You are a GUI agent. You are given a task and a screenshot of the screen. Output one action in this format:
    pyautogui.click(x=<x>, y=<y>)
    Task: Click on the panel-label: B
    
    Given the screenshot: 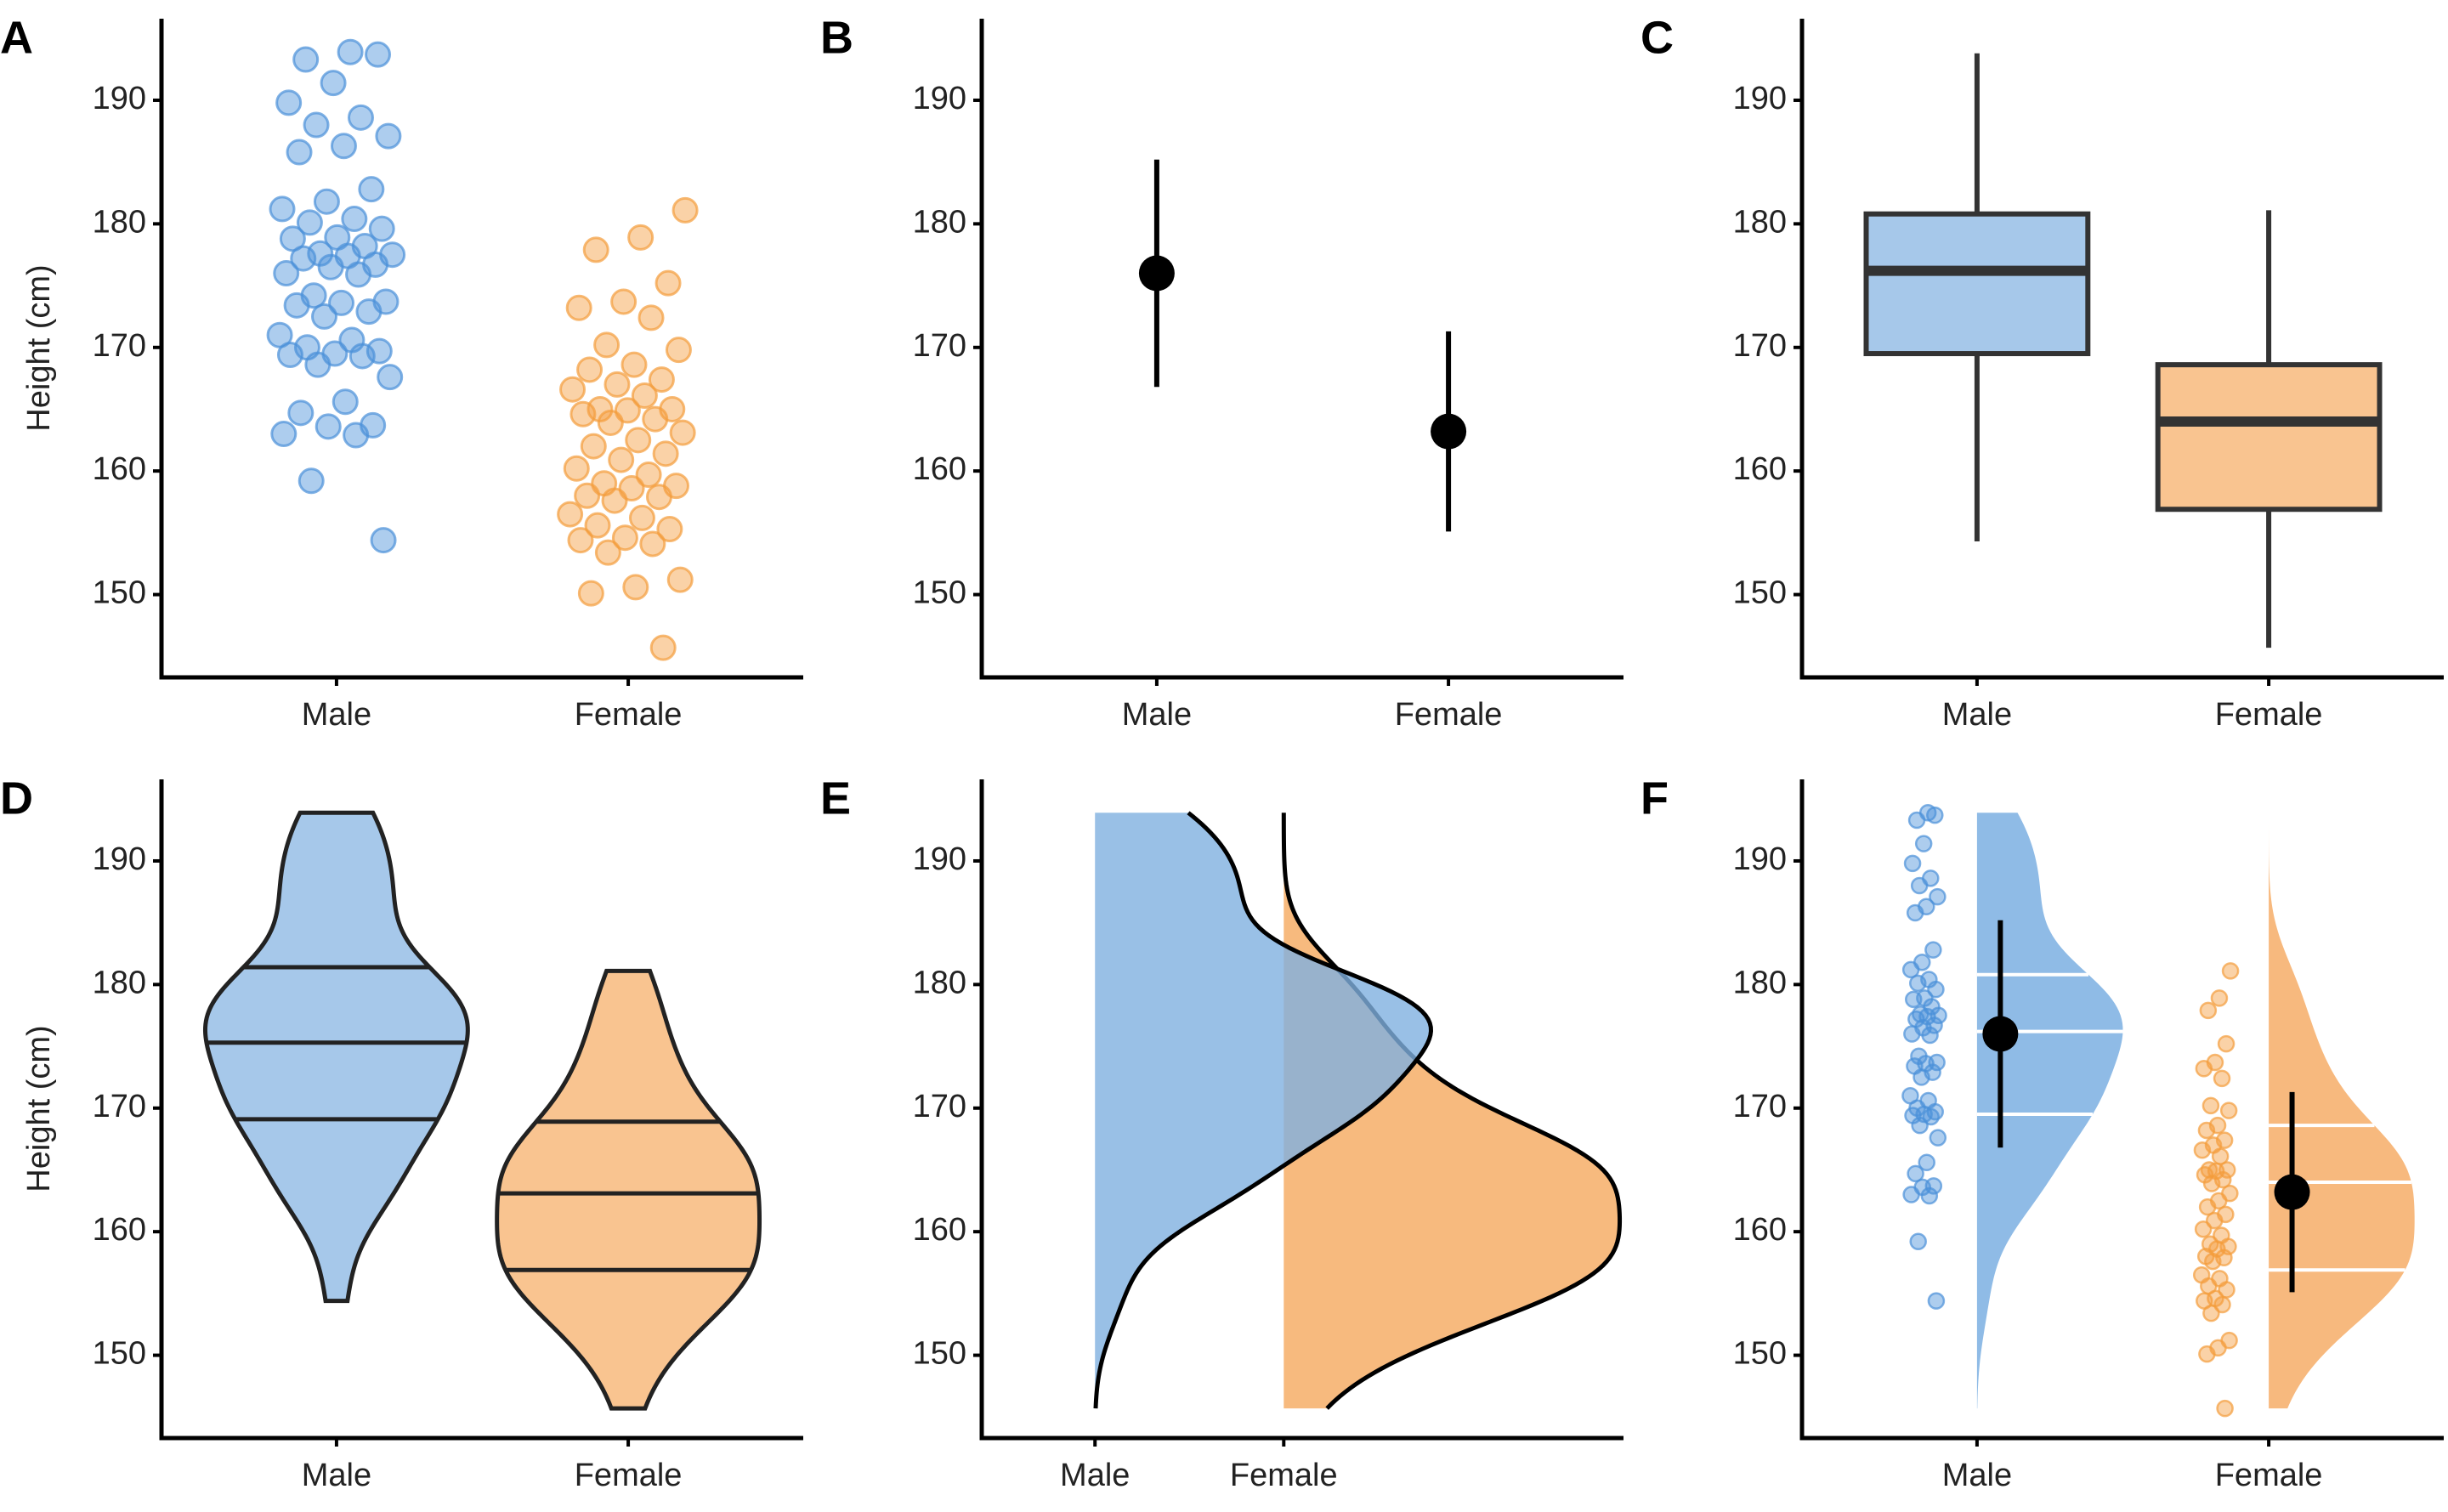 What is the action you would take?
    pyautogui.click(x=836, y=37)
    